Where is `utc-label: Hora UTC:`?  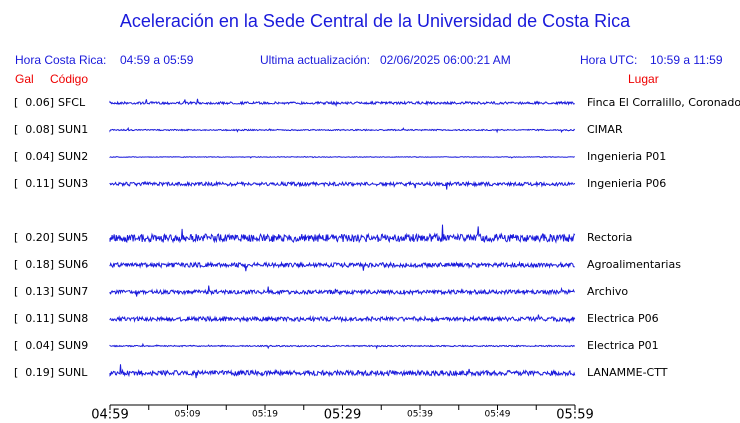 utc-label: Hora UTC: is located at coordinates (608, 60).